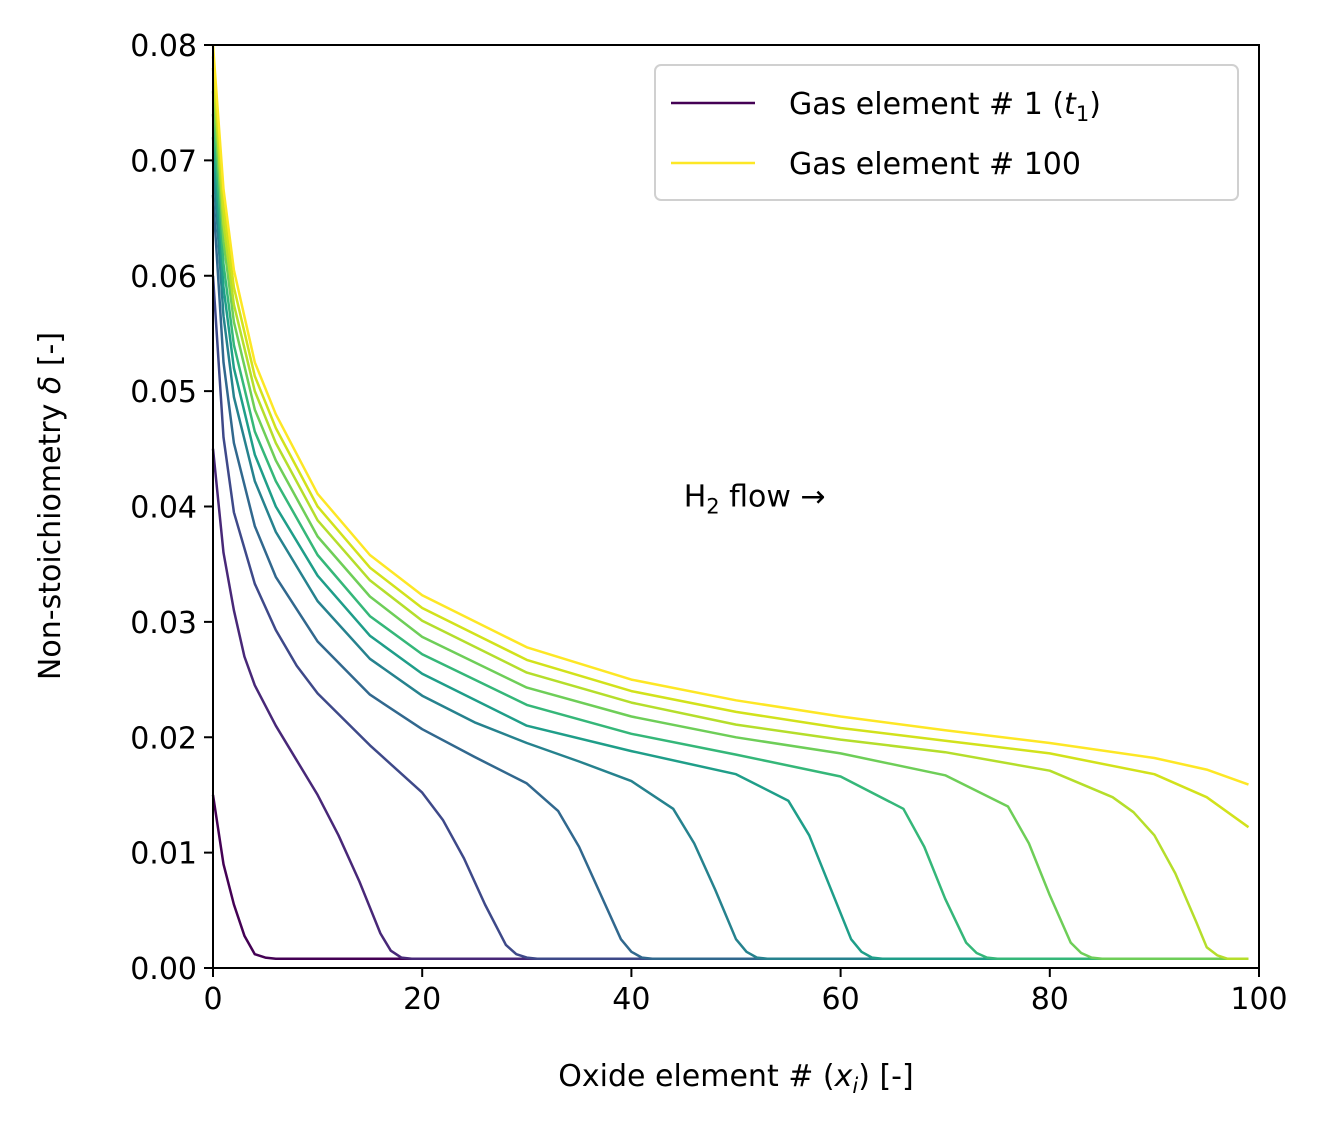 The image size is (1328, 1126). I want to click on legend-label-gas-1: Gas element # 1 (t1), so click(945, 106).